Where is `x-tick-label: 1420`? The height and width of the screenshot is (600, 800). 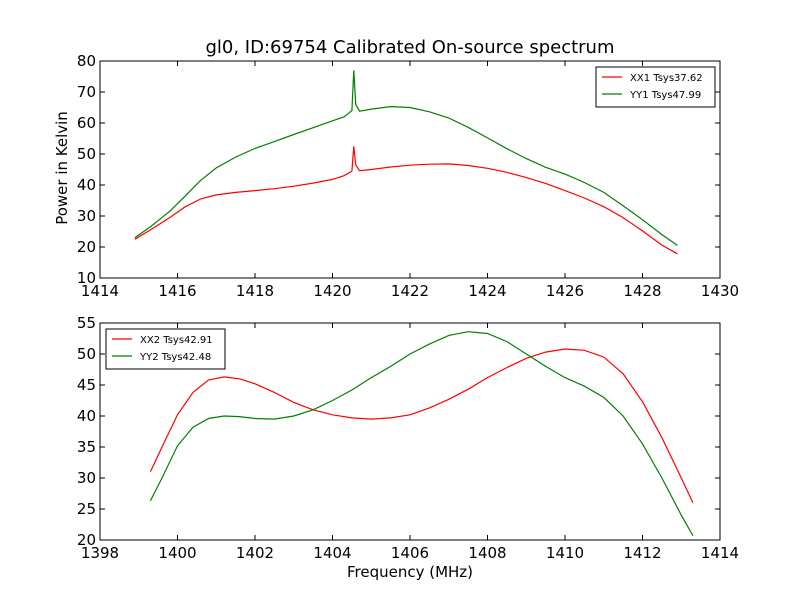 x-tick-label: 1420 is located at coordinates (332, 291).